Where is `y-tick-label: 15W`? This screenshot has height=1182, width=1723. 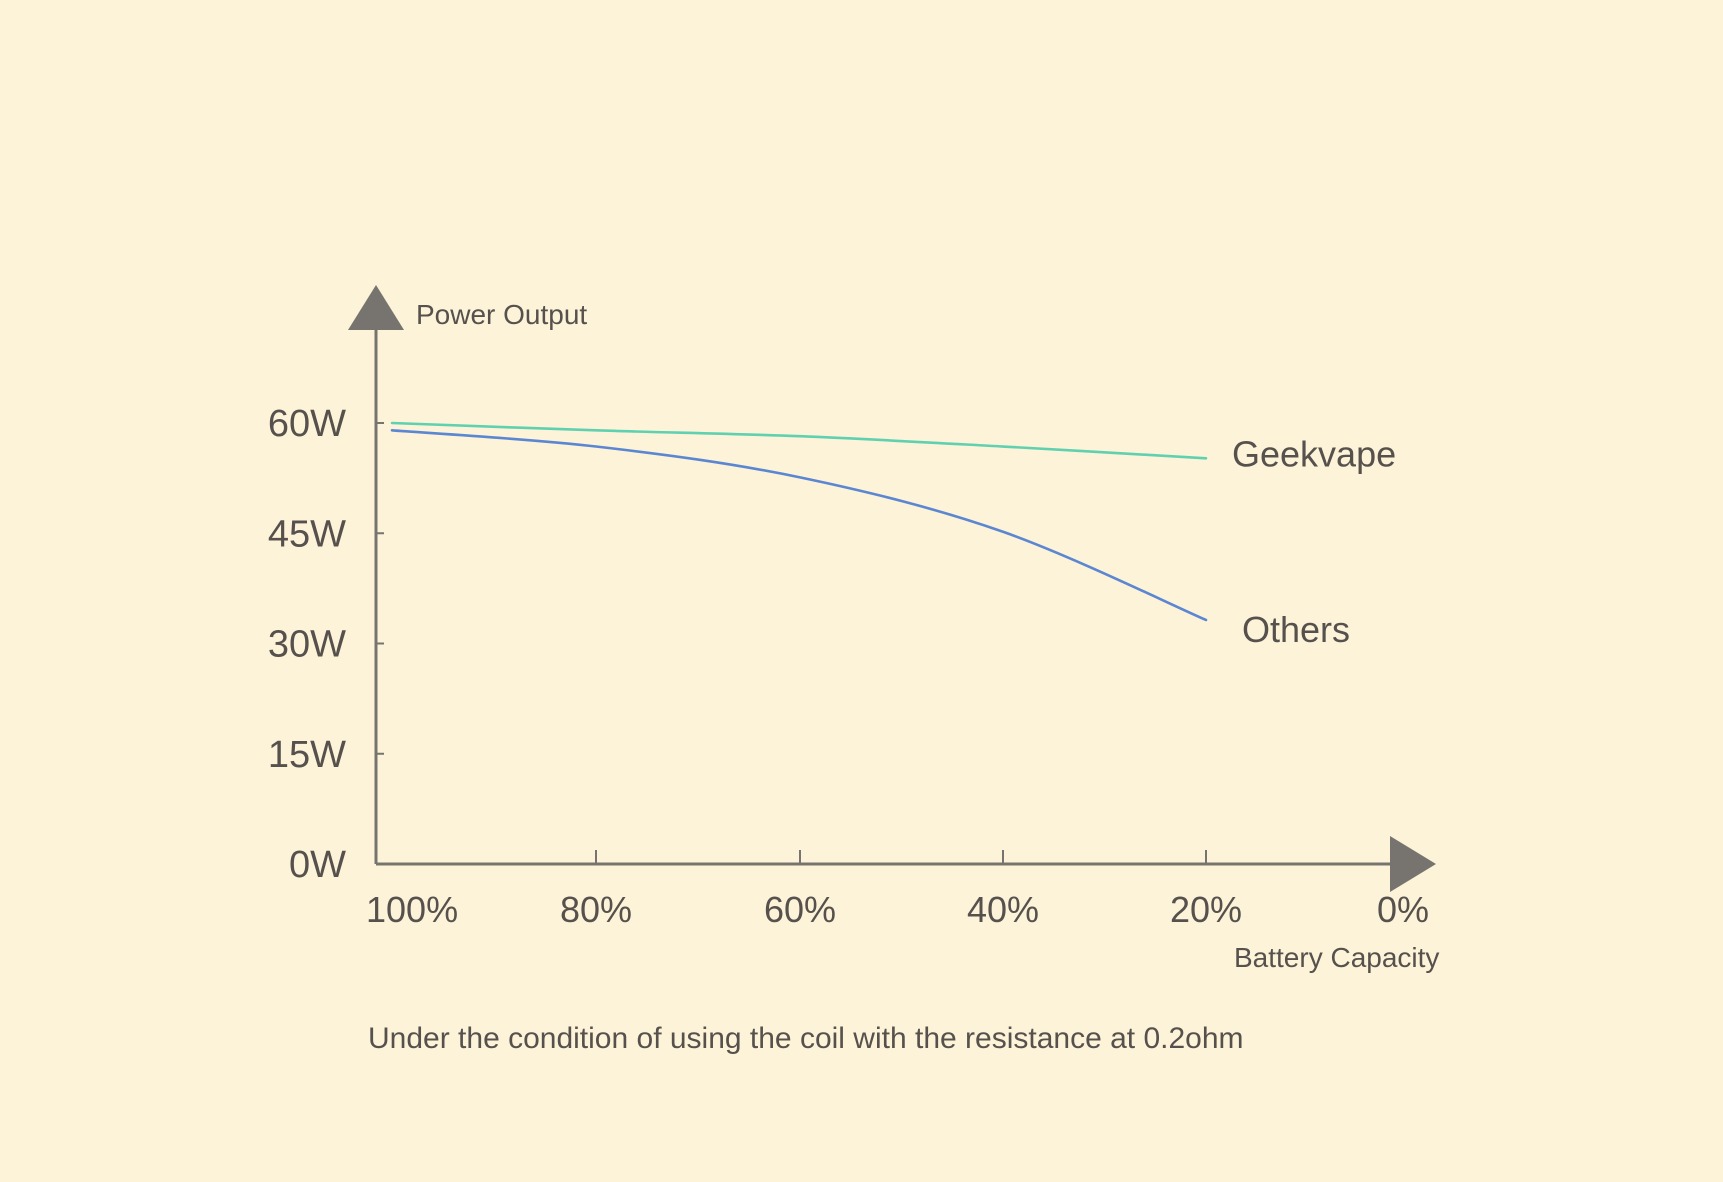
y-tick-label: 15W is located at coordinates (307, 755).